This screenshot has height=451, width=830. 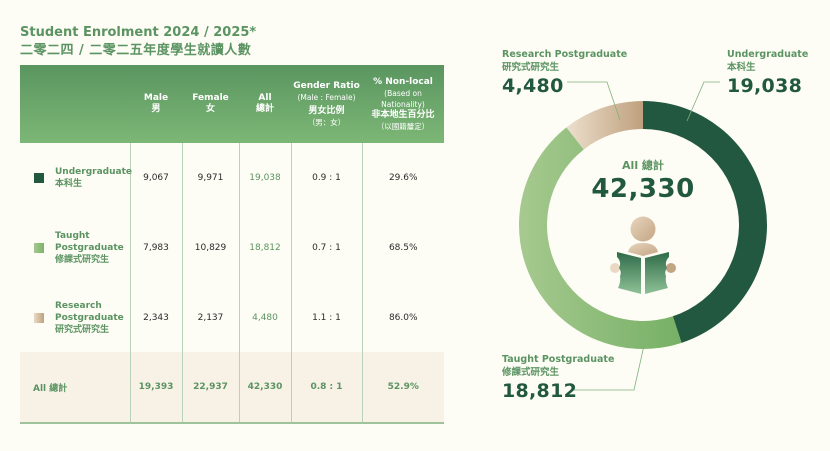 I want to click on donut-segment-taught-postgraduate, so click(x=600, y=238).